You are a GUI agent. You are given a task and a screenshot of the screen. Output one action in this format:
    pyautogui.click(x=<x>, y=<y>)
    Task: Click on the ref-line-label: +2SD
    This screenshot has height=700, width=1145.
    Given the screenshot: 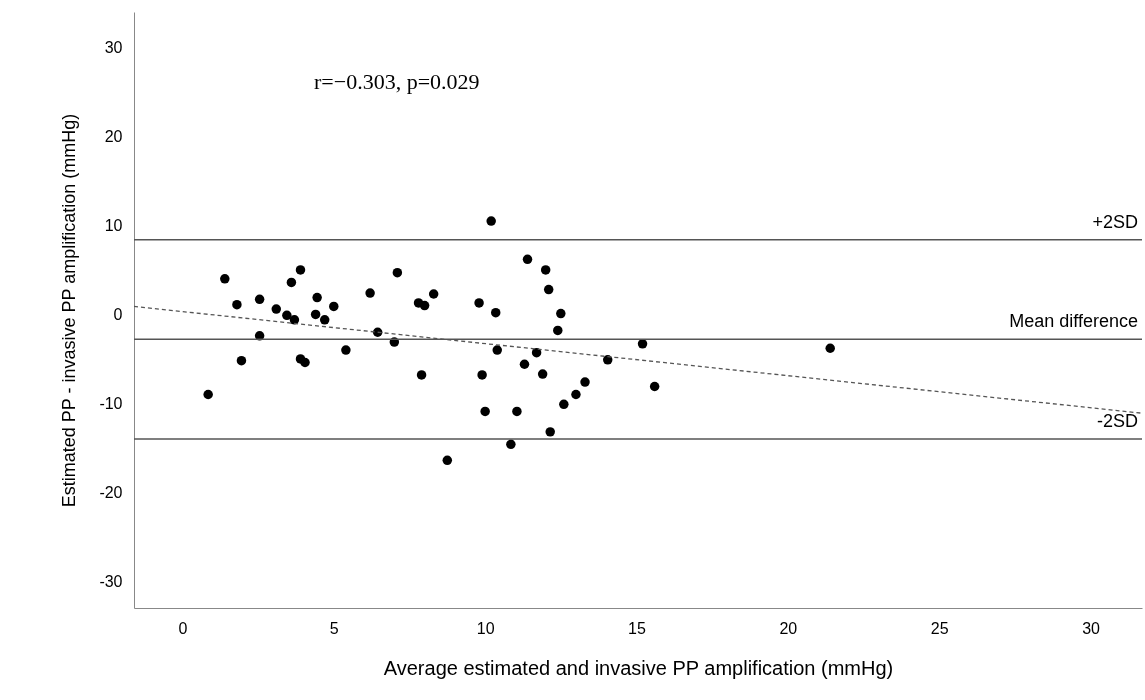 What is the action you would take?
    pyautogui.click(x=1115, y=221)
    